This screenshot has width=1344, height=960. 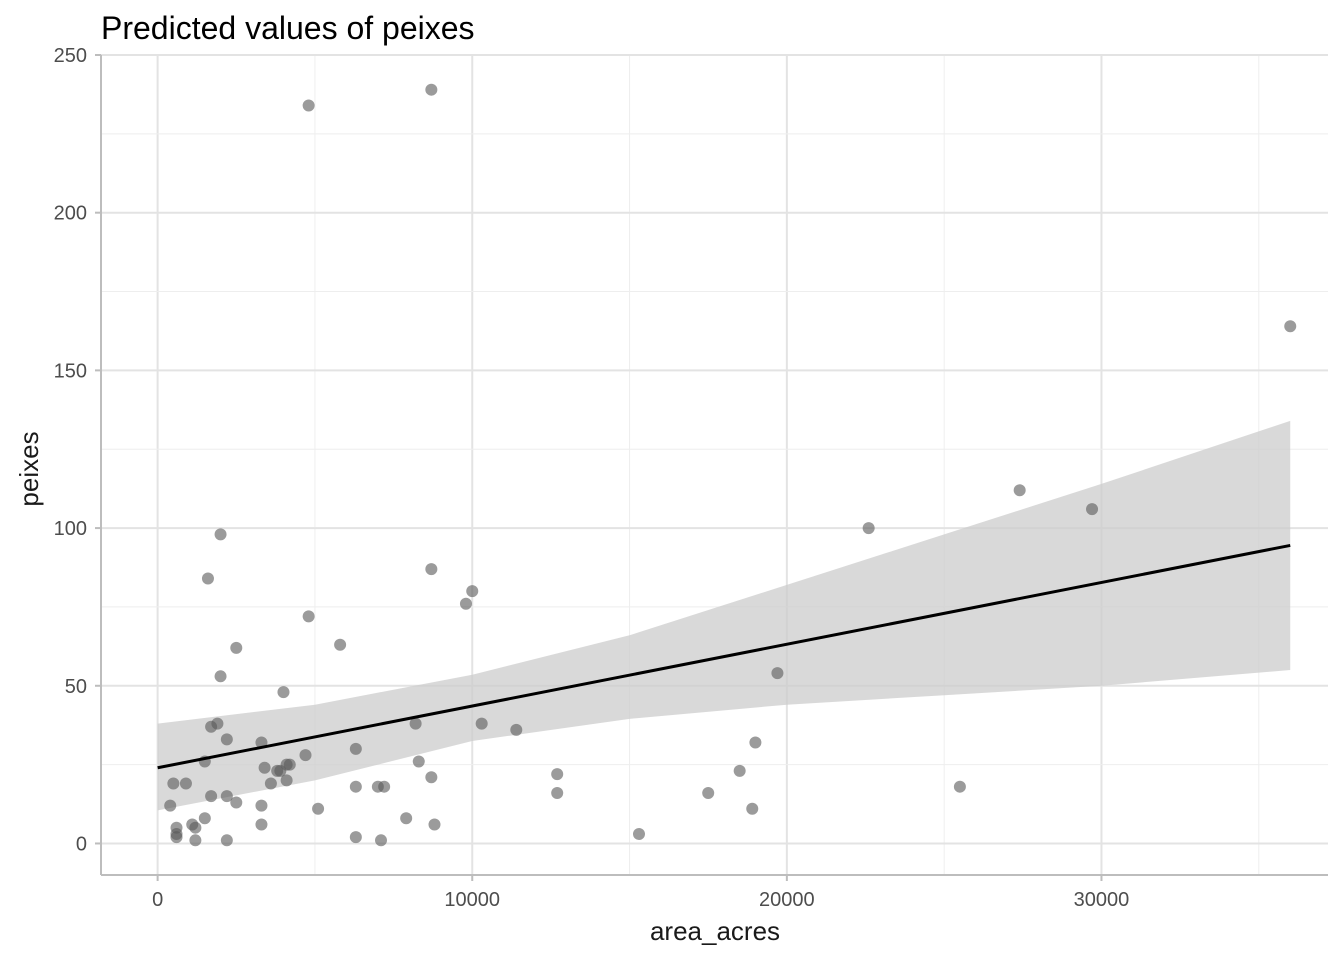 What do you see at coordinates (70, 450) in the screenshot?
I see `y-tick-labels: 0 50 100 150 200 250` at bounding box center [70, 450].